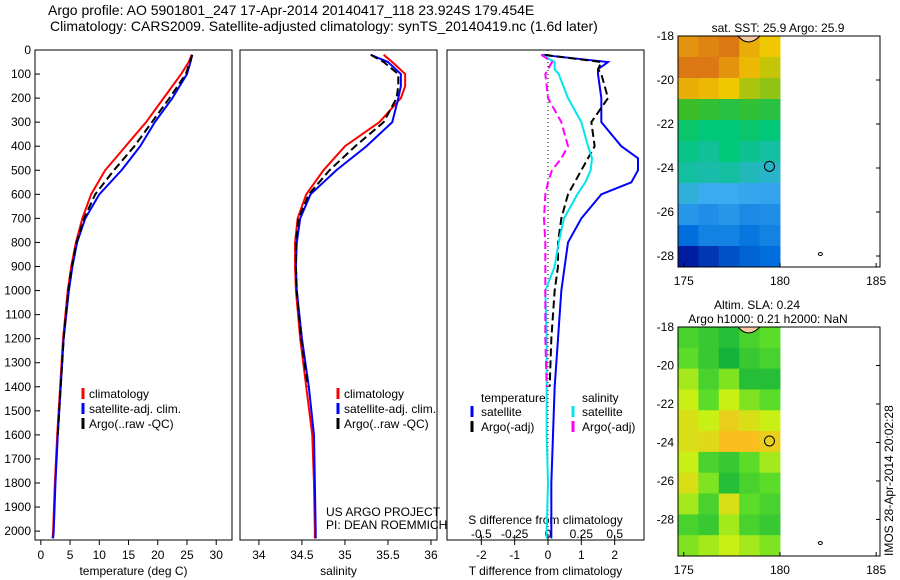  Describe the element at coordinates (876, 570) in the screenshot. I see `x-tick-label: 185` at that location.